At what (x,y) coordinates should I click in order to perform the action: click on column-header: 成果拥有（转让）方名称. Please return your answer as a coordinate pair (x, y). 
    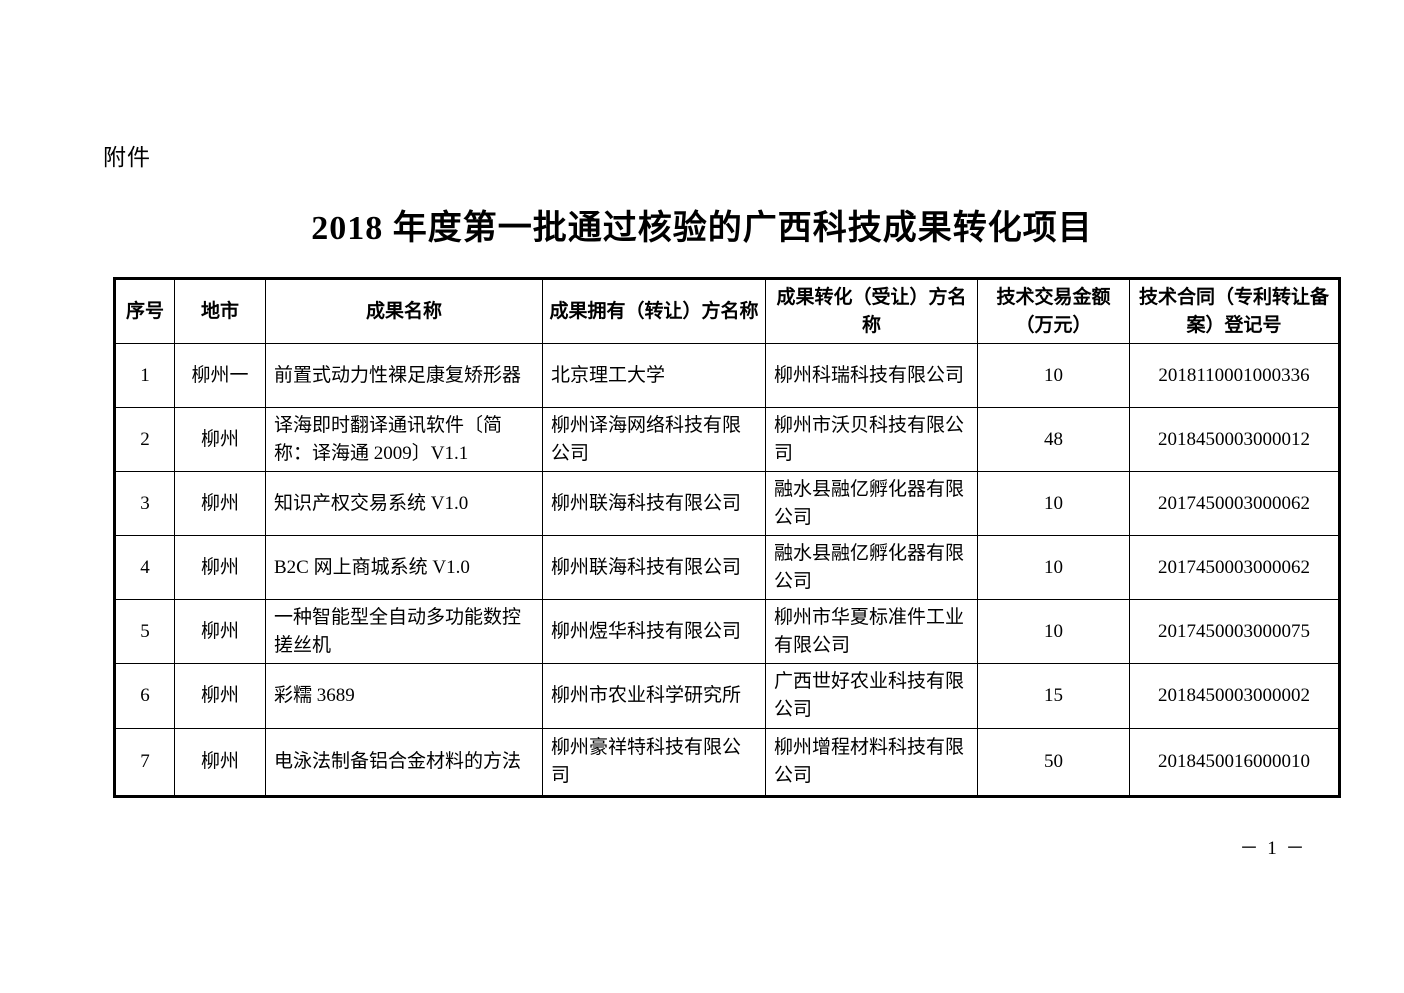
    Looking at the image, I should click on (654, 311).